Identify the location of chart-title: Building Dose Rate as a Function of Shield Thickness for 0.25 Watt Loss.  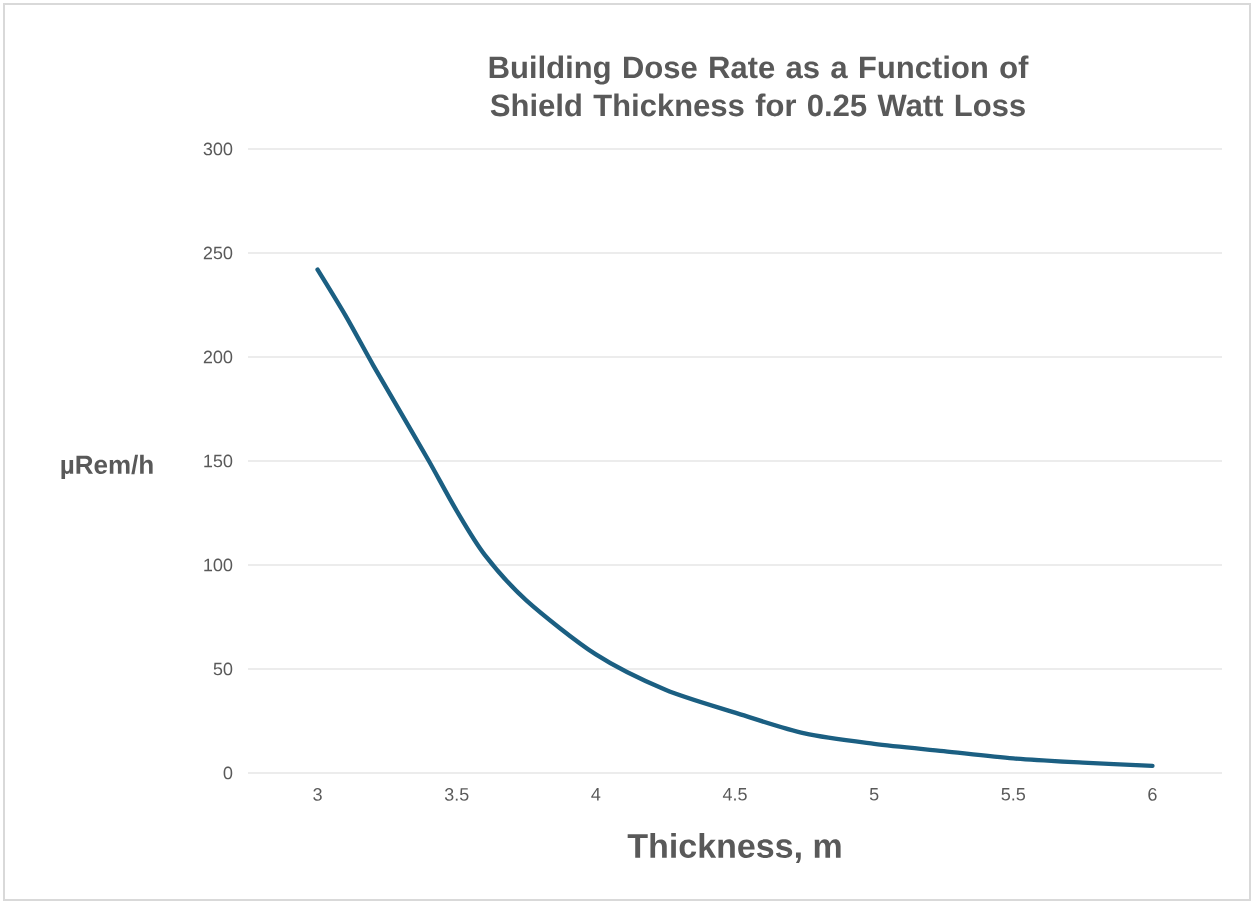
(759, 86).